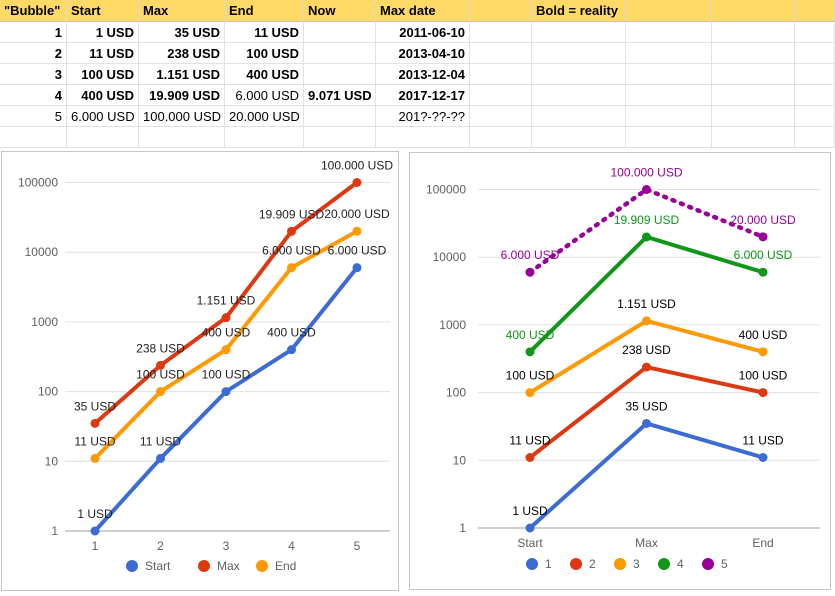 Image resolution: width=835 pixels, height=596 pixels. Describe the element at coordinates (182, 116) in the screenshot. I see `cell-max: 100.000 USD` at that location.